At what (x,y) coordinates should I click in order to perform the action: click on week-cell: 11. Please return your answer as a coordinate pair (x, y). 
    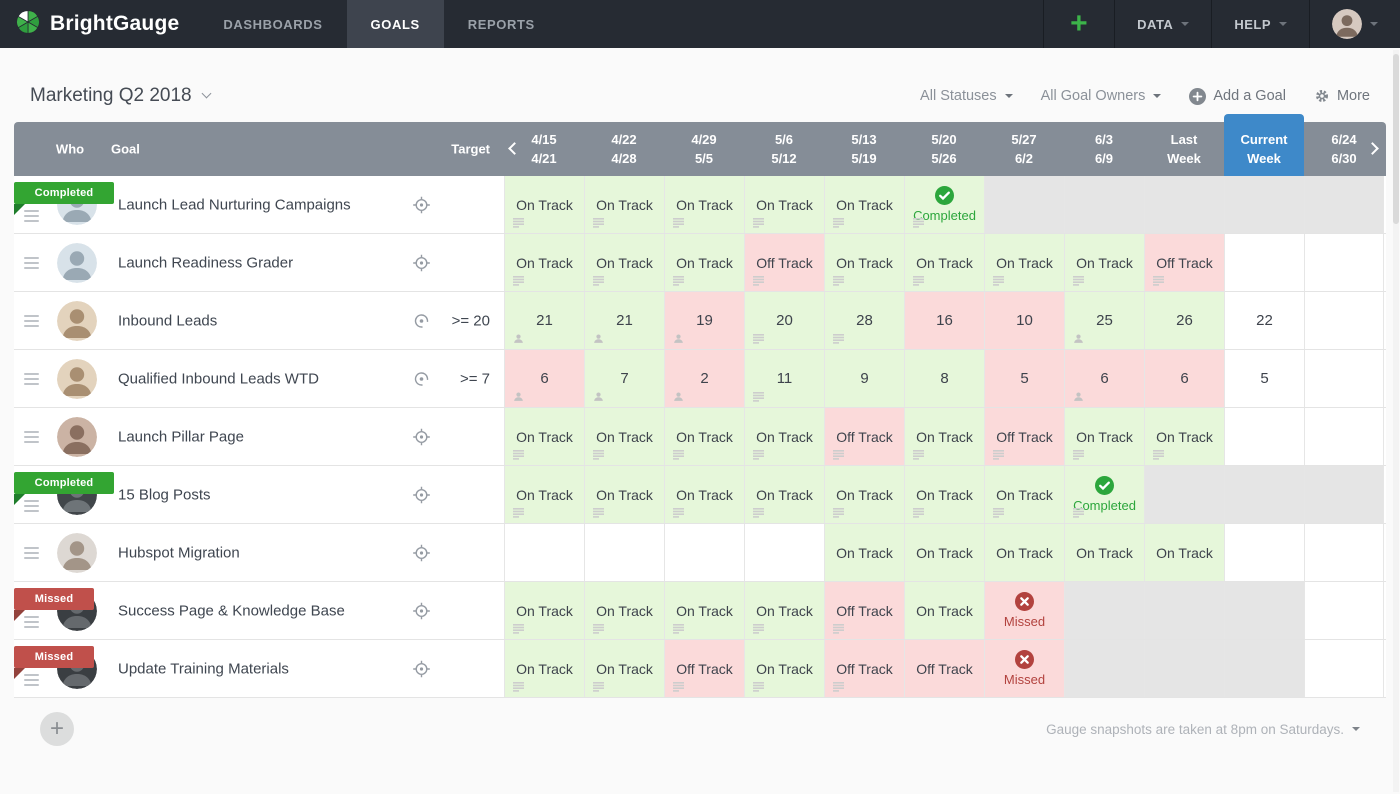
    Looking at the image, I should click on (784, 378).